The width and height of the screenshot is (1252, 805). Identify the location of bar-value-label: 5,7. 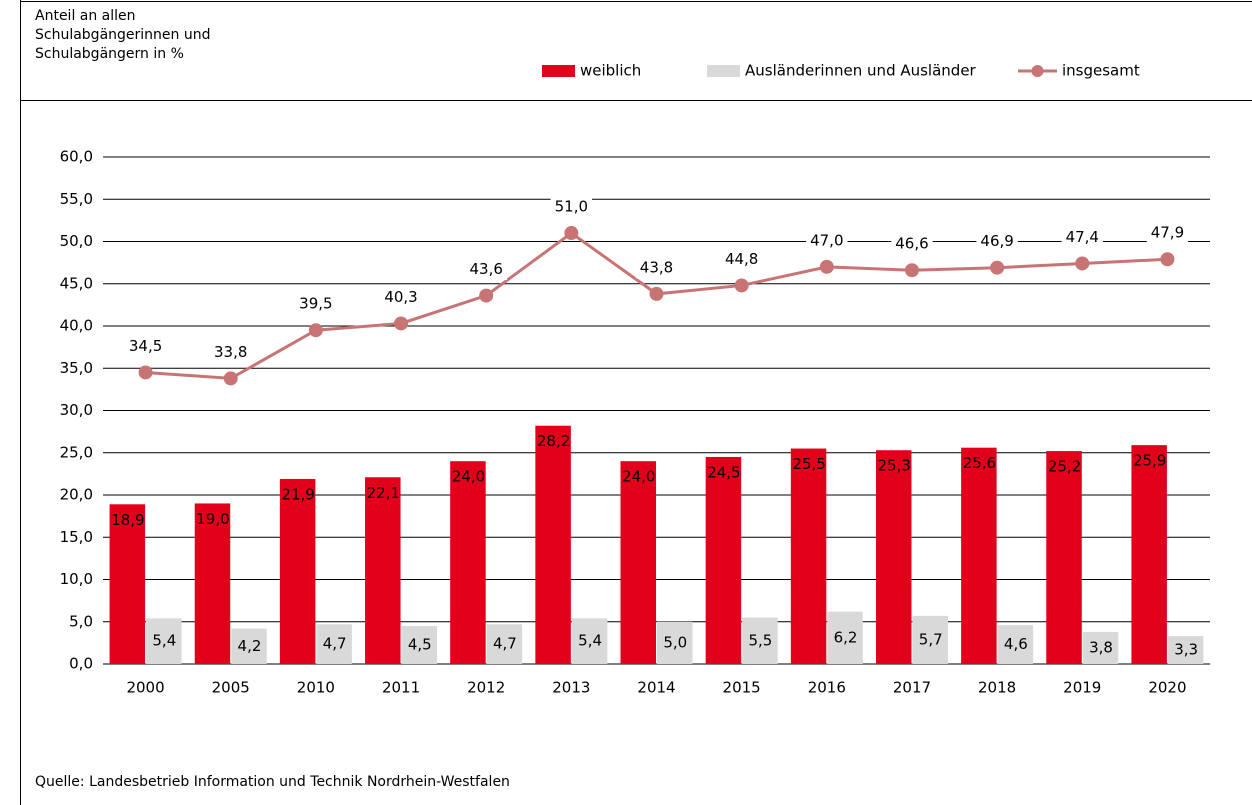
(931, 639).